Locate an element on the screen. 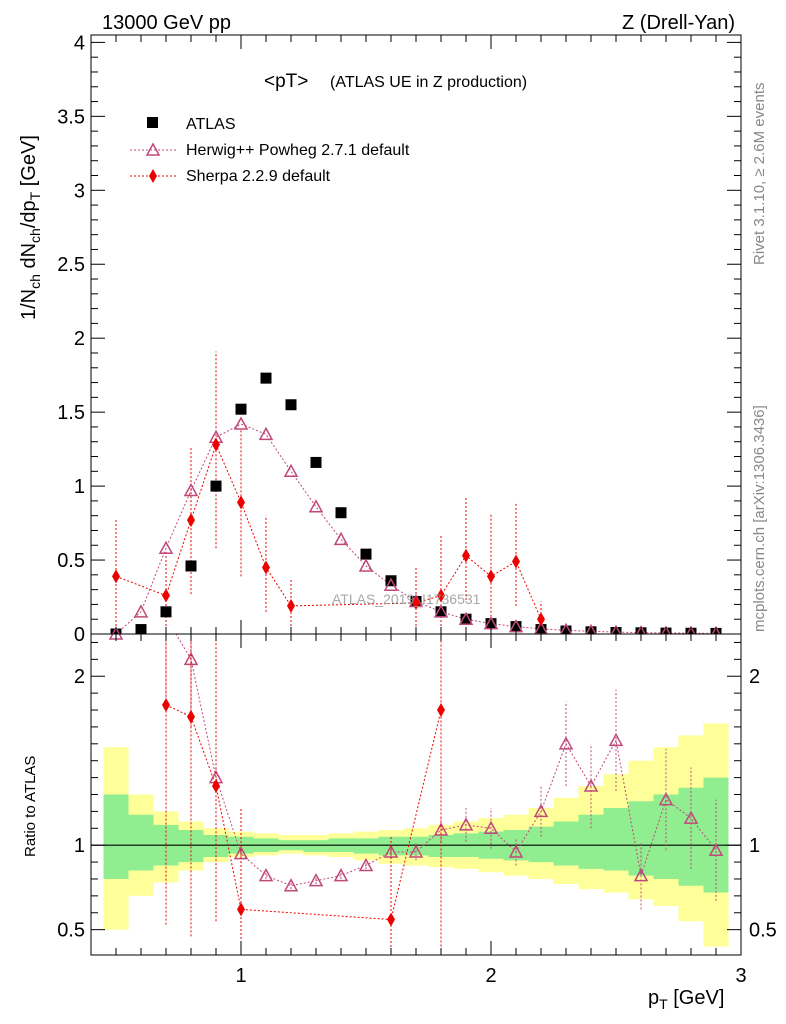  plot-subtitle: (ATLAS UE in Z production) is located at coordinates (428, 82).